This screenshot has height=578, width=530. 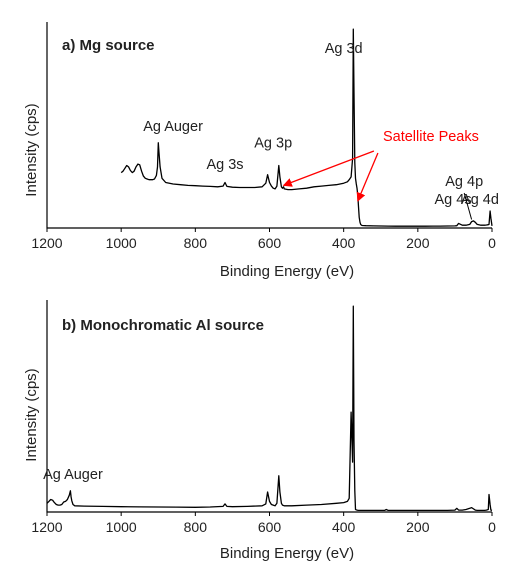 I want to click on panel-a-x-tick-label: 200, so click(x=418, y=243).